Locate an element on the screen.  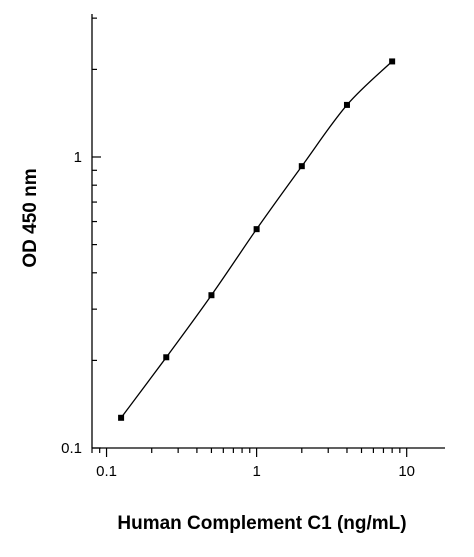
x-axis-title: Human Complement C1 (ng/mL) is located at coordinates (261, 523).